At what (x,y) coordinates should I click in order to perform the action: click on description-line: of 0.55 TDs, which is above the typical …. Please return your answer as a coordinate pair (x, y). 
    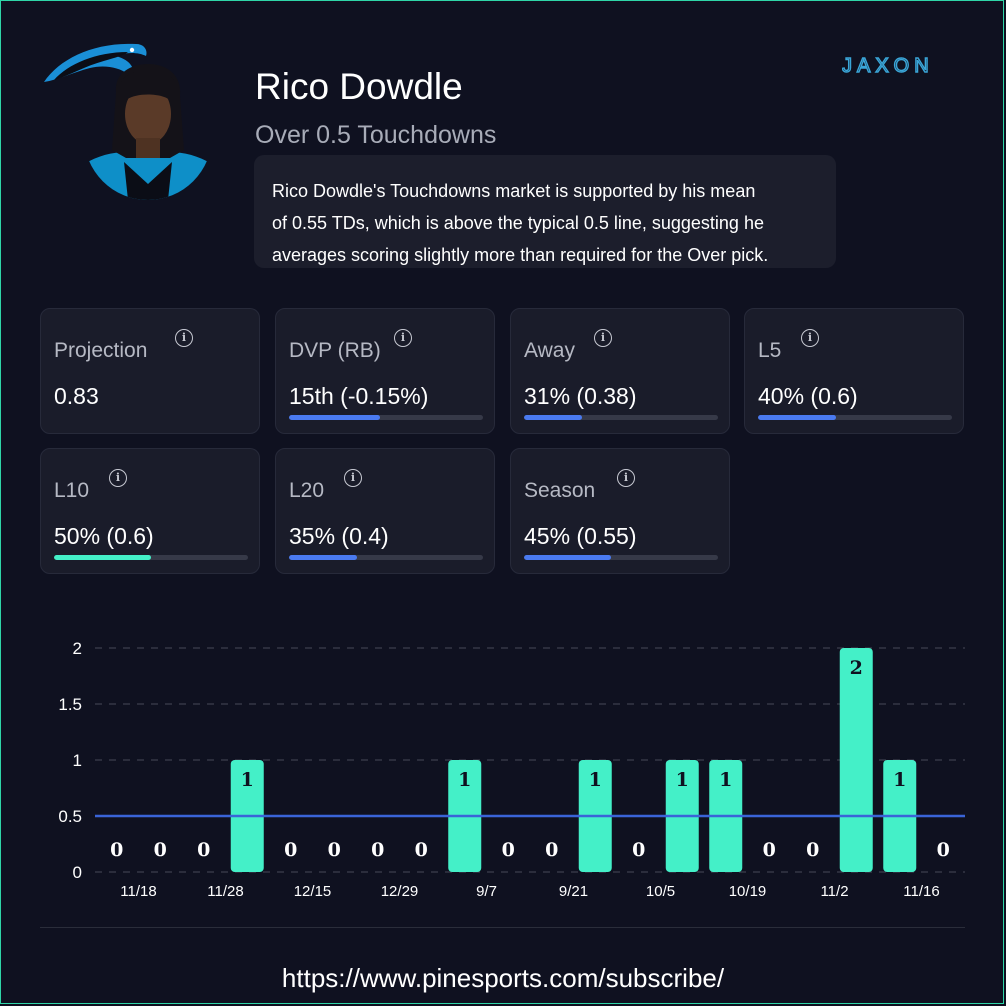
    Looking at the image, I should click on (518, 223).